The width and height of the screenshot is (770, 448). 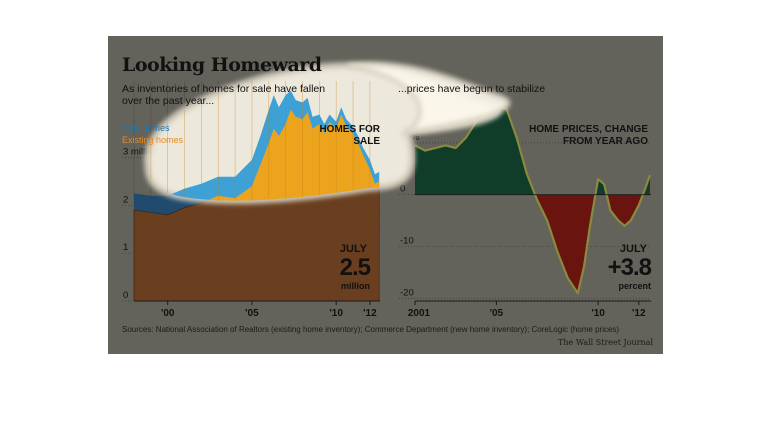 I want to click on highlight-tail, so click(x=429, y=99).